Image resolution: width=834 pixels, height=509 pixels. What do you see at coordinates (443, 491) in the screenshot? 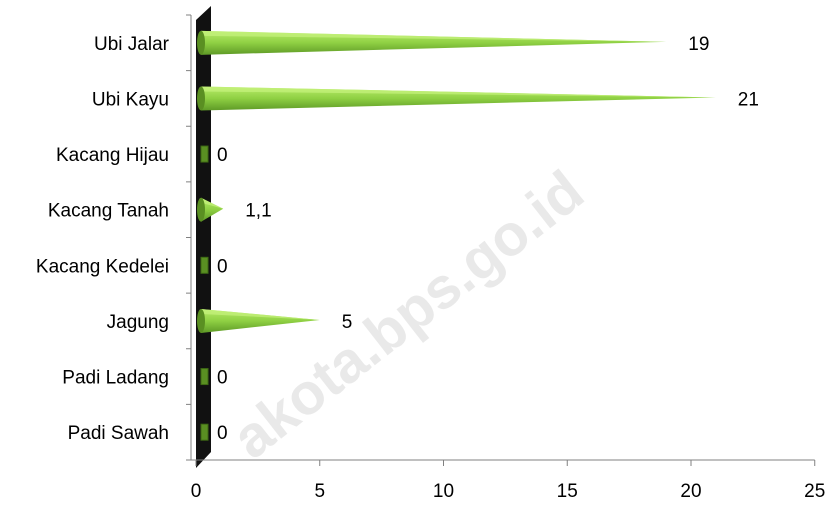
I see `x-tick-label: 10` at bounding box center [443, 491].